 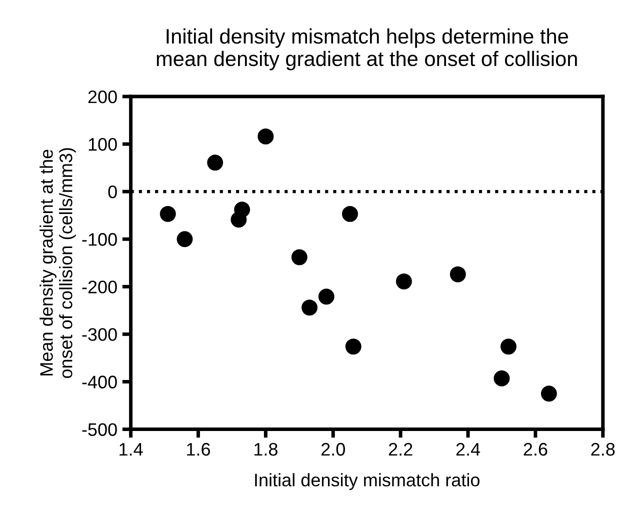 I want to click on chart-title: Initial density mismatch helps determine the mean density gradient at the onset of collision, so click(x=366, y=49).